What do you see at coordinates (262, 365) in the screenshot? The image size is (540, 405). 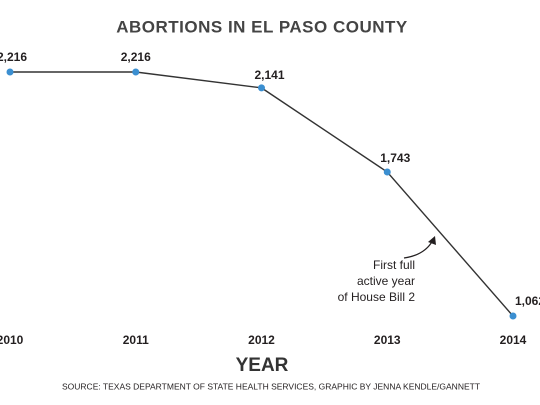 I see `x-axis-label: YEAR` at bounding box center [262, 365].